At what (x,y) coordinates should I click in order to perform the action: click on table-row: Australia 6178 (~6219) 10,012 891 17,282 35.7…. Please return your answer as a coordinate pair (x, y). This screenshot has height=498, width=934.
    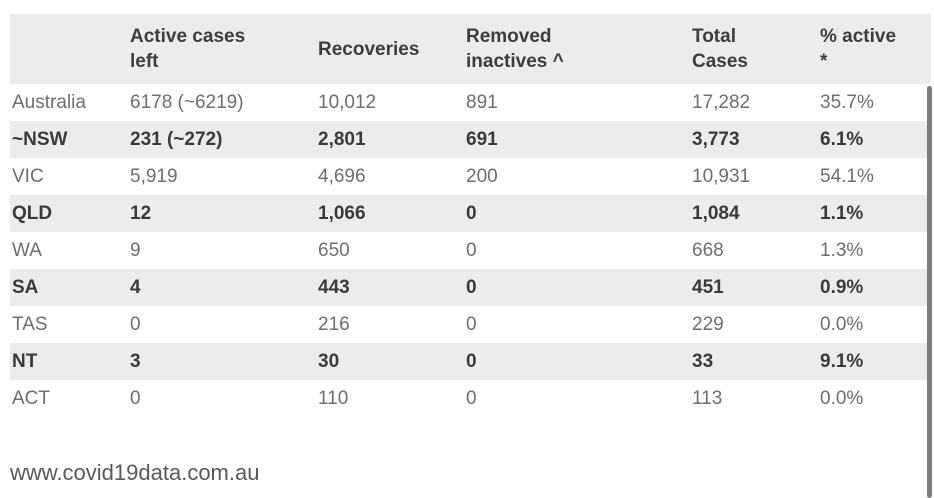
    Looking at the image, I should click on (470, 102).